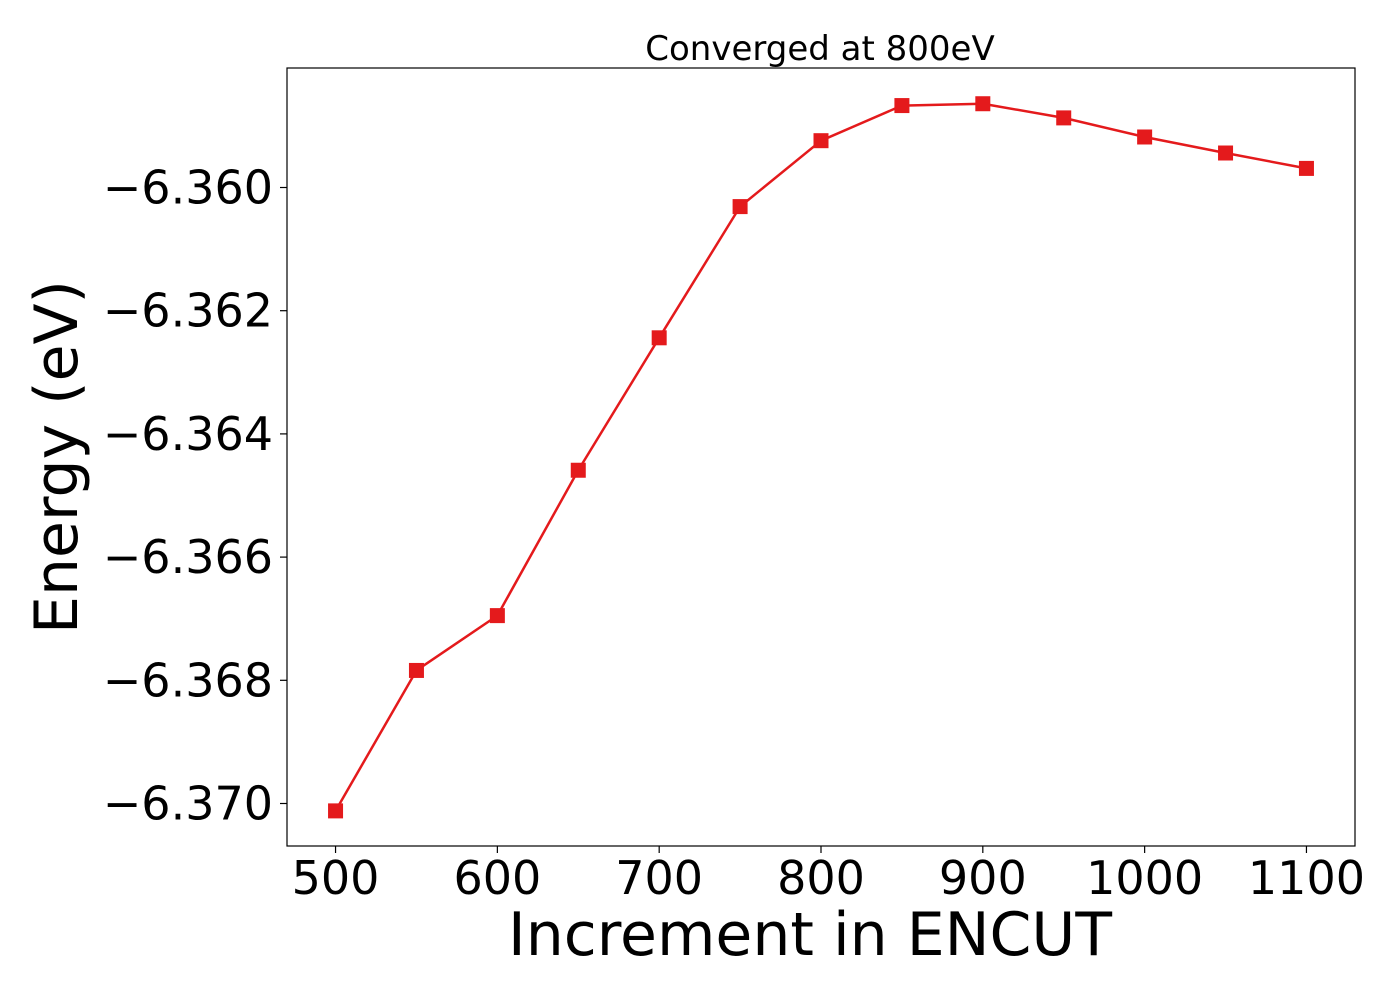 This screenshot has width=1400, height=1000. I want to click on chart-title: Converged at 800eV, so click(819, 49).